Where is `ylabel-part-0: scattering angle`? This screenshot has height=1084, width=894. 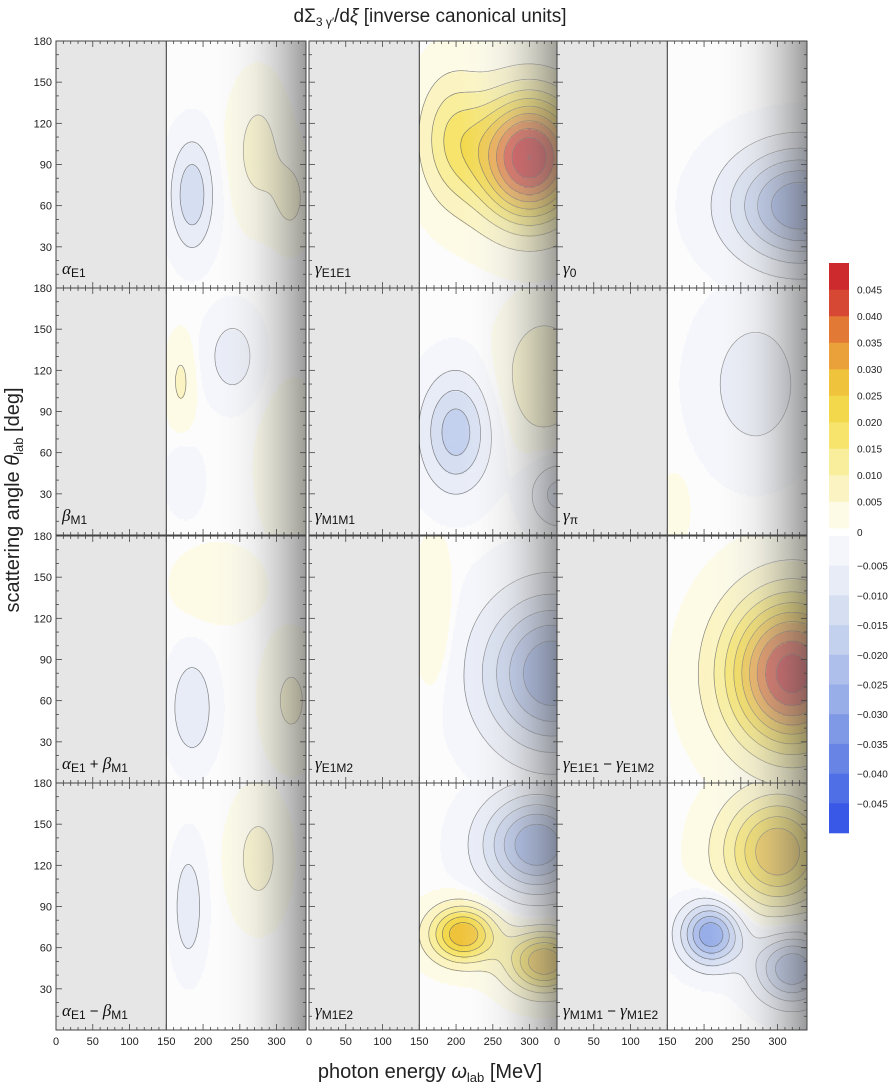
ylabel-part-0: scattering angle is located at coordinates (13, 539).